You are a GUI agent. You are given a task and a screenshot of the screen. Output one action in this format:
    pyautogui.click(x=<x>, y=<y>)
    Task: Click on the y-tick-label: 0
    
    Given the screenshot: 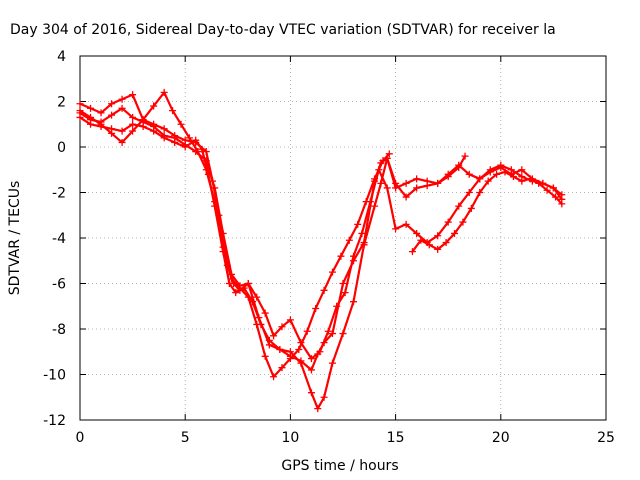 What is the action you would take?
    pyautogui.click(x=61, y=148)
    